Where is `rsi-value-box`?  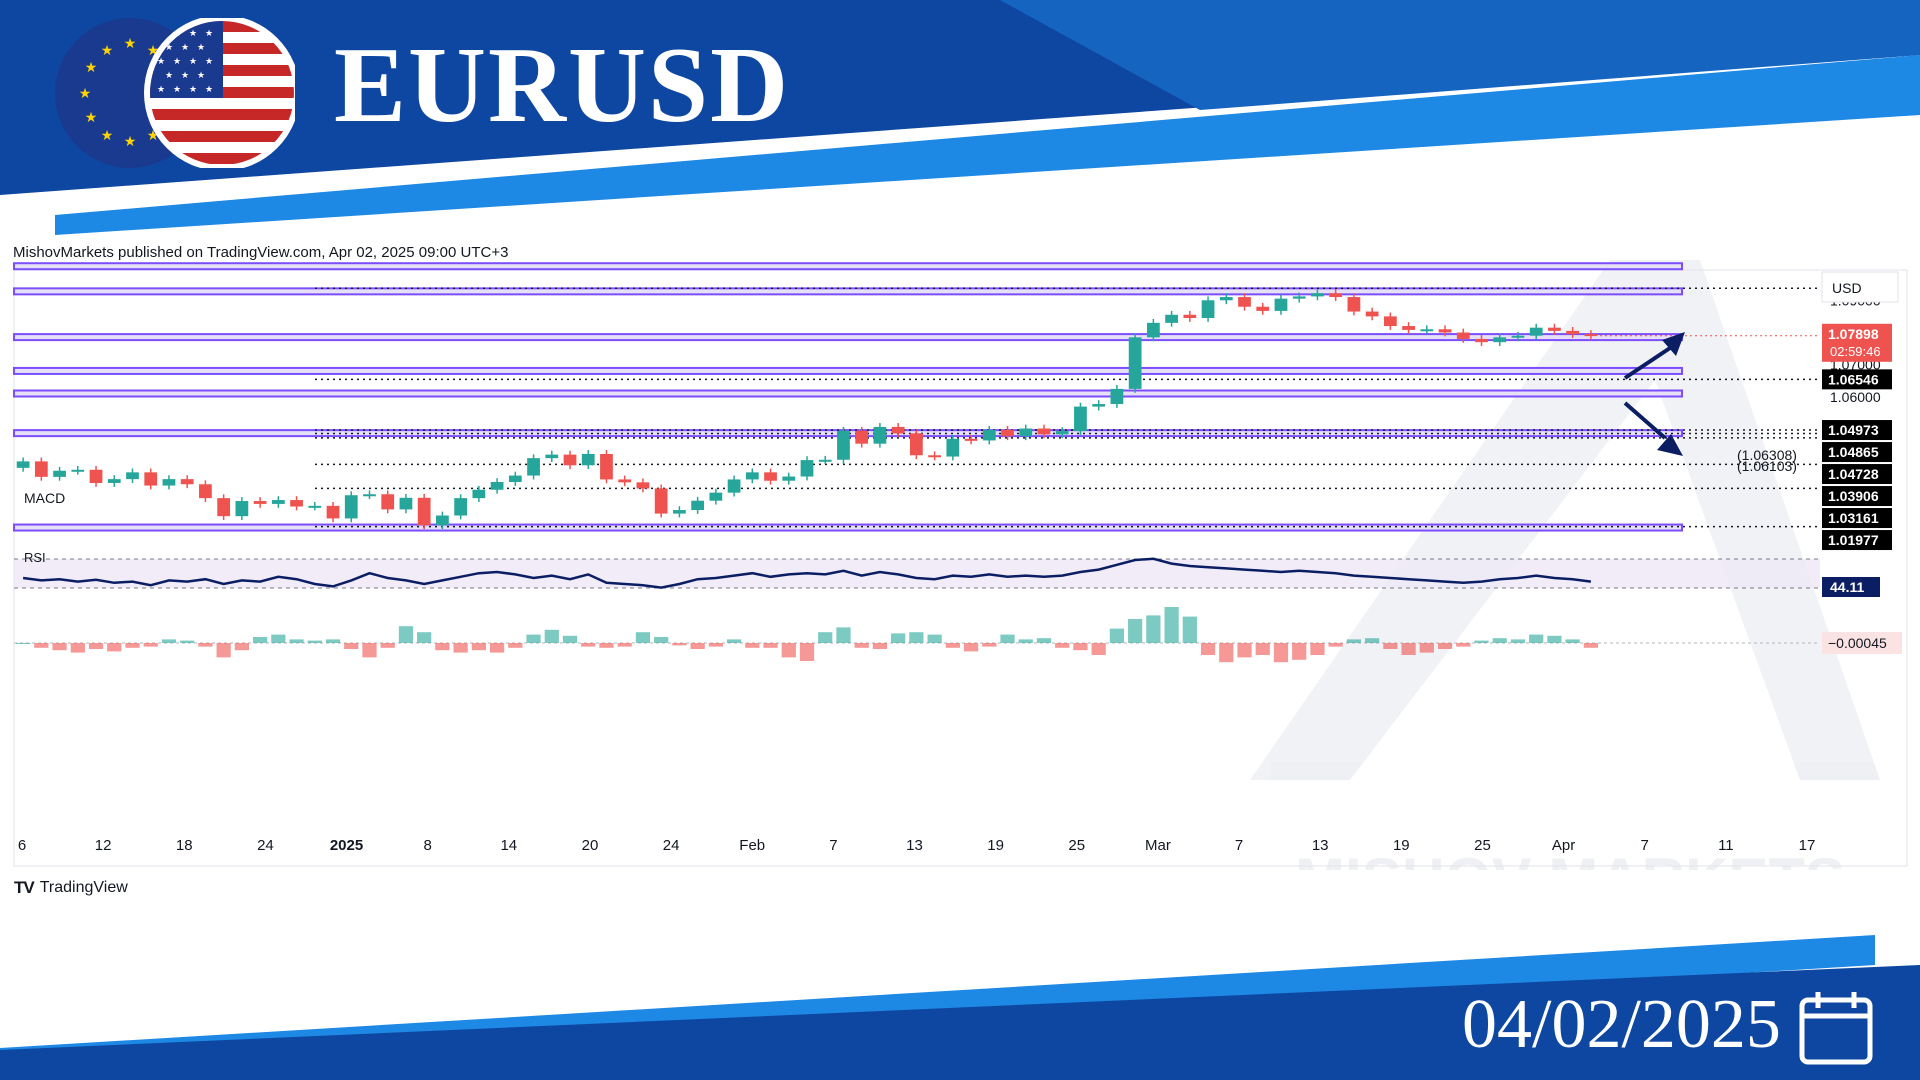
rsi-value-box is located at coordinates (1851, 587).